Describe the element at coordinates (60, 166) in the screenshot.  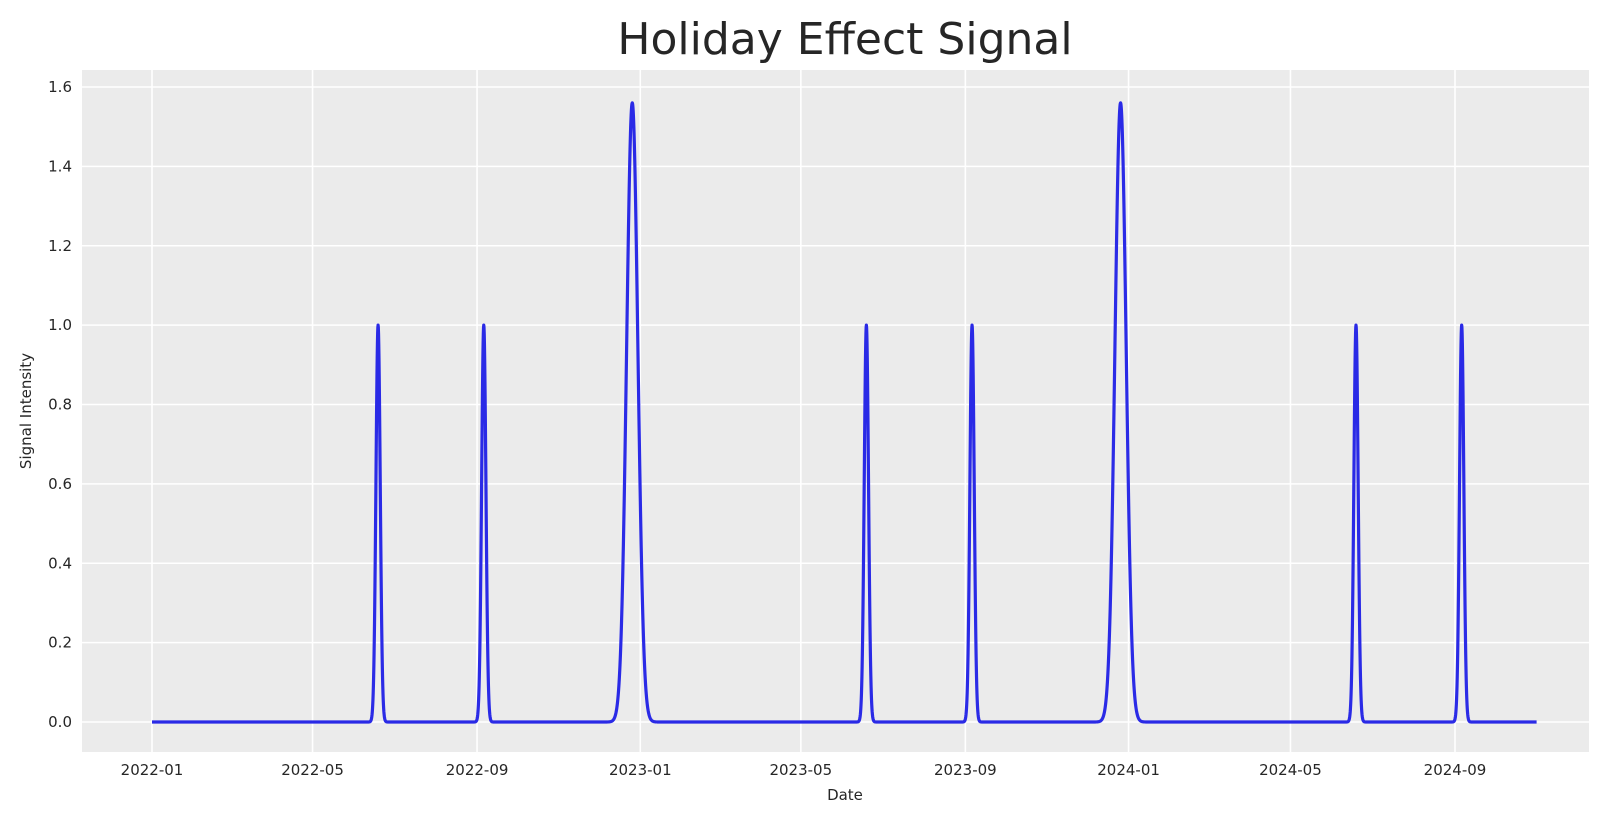
I see `y-tick-label: 1.4` at that location.